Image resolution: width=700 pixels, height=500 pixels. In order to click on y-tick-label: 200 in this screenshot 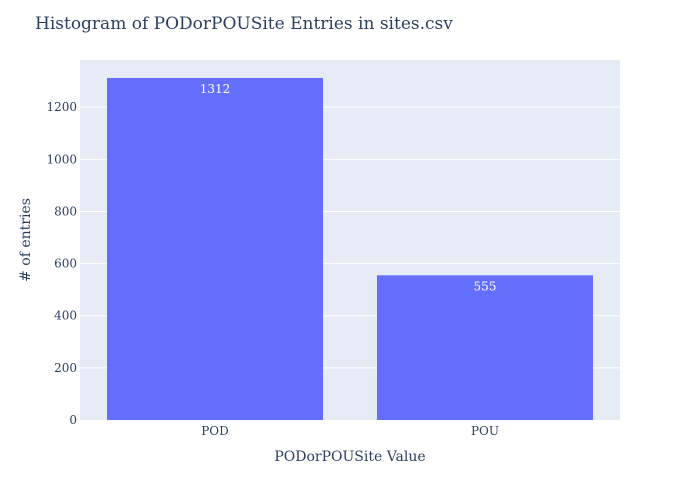, I will do `click(65, 368)`.